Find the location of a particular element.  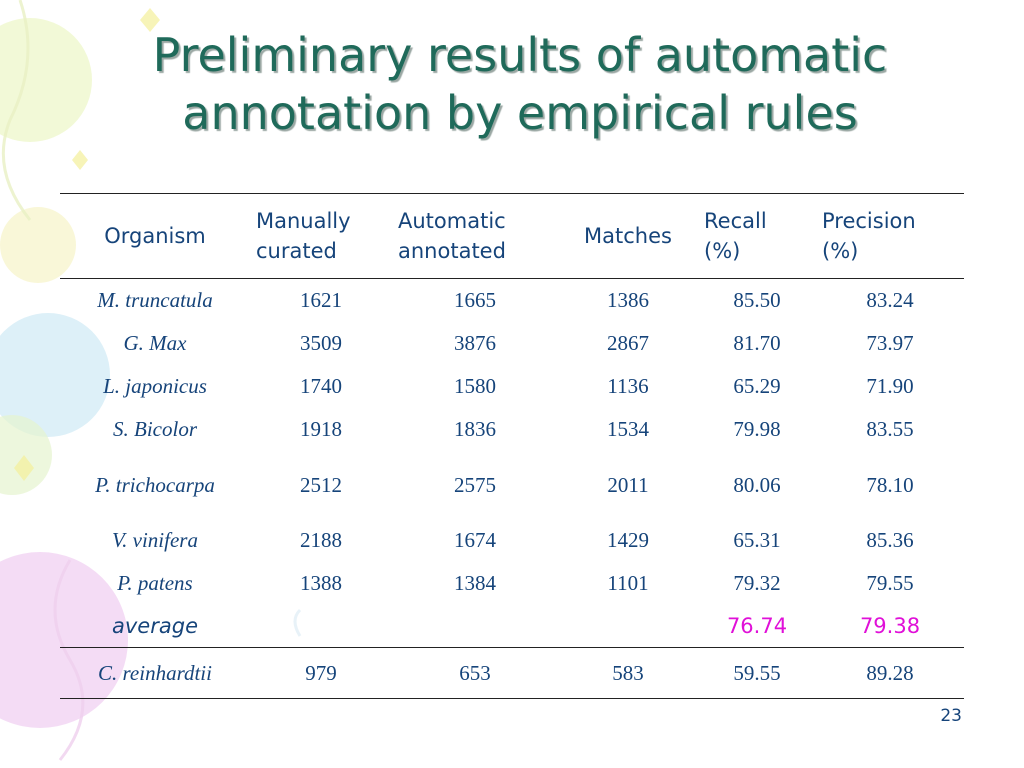

average-row: average 76.74 79.38 is located at coordinates (512, 626).